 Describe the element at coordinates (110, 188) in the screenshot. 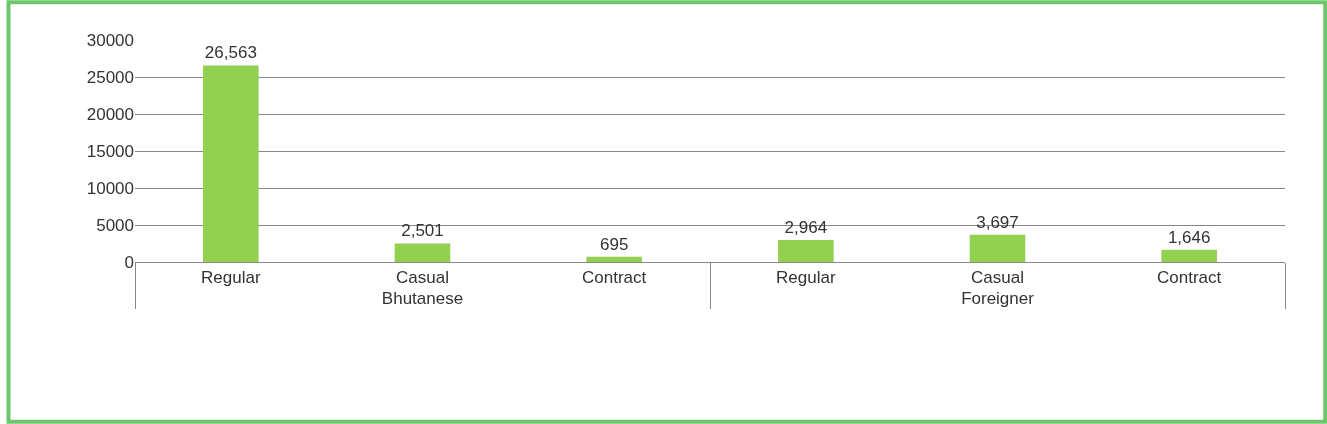

I see `y-tick-label: 10000` at that location.